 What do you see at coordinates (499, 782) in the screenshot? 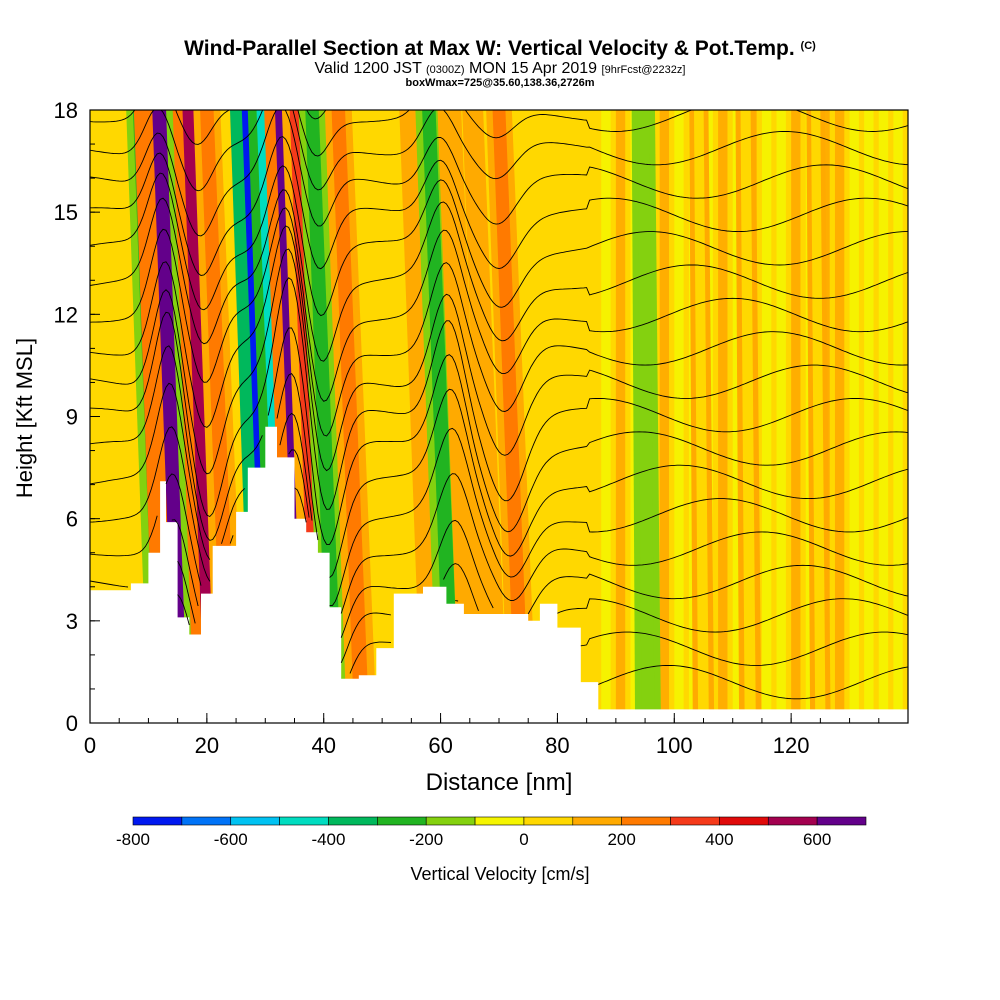
I see `x-axis-label: Distance [nm]` at bounding box center [499, 782].